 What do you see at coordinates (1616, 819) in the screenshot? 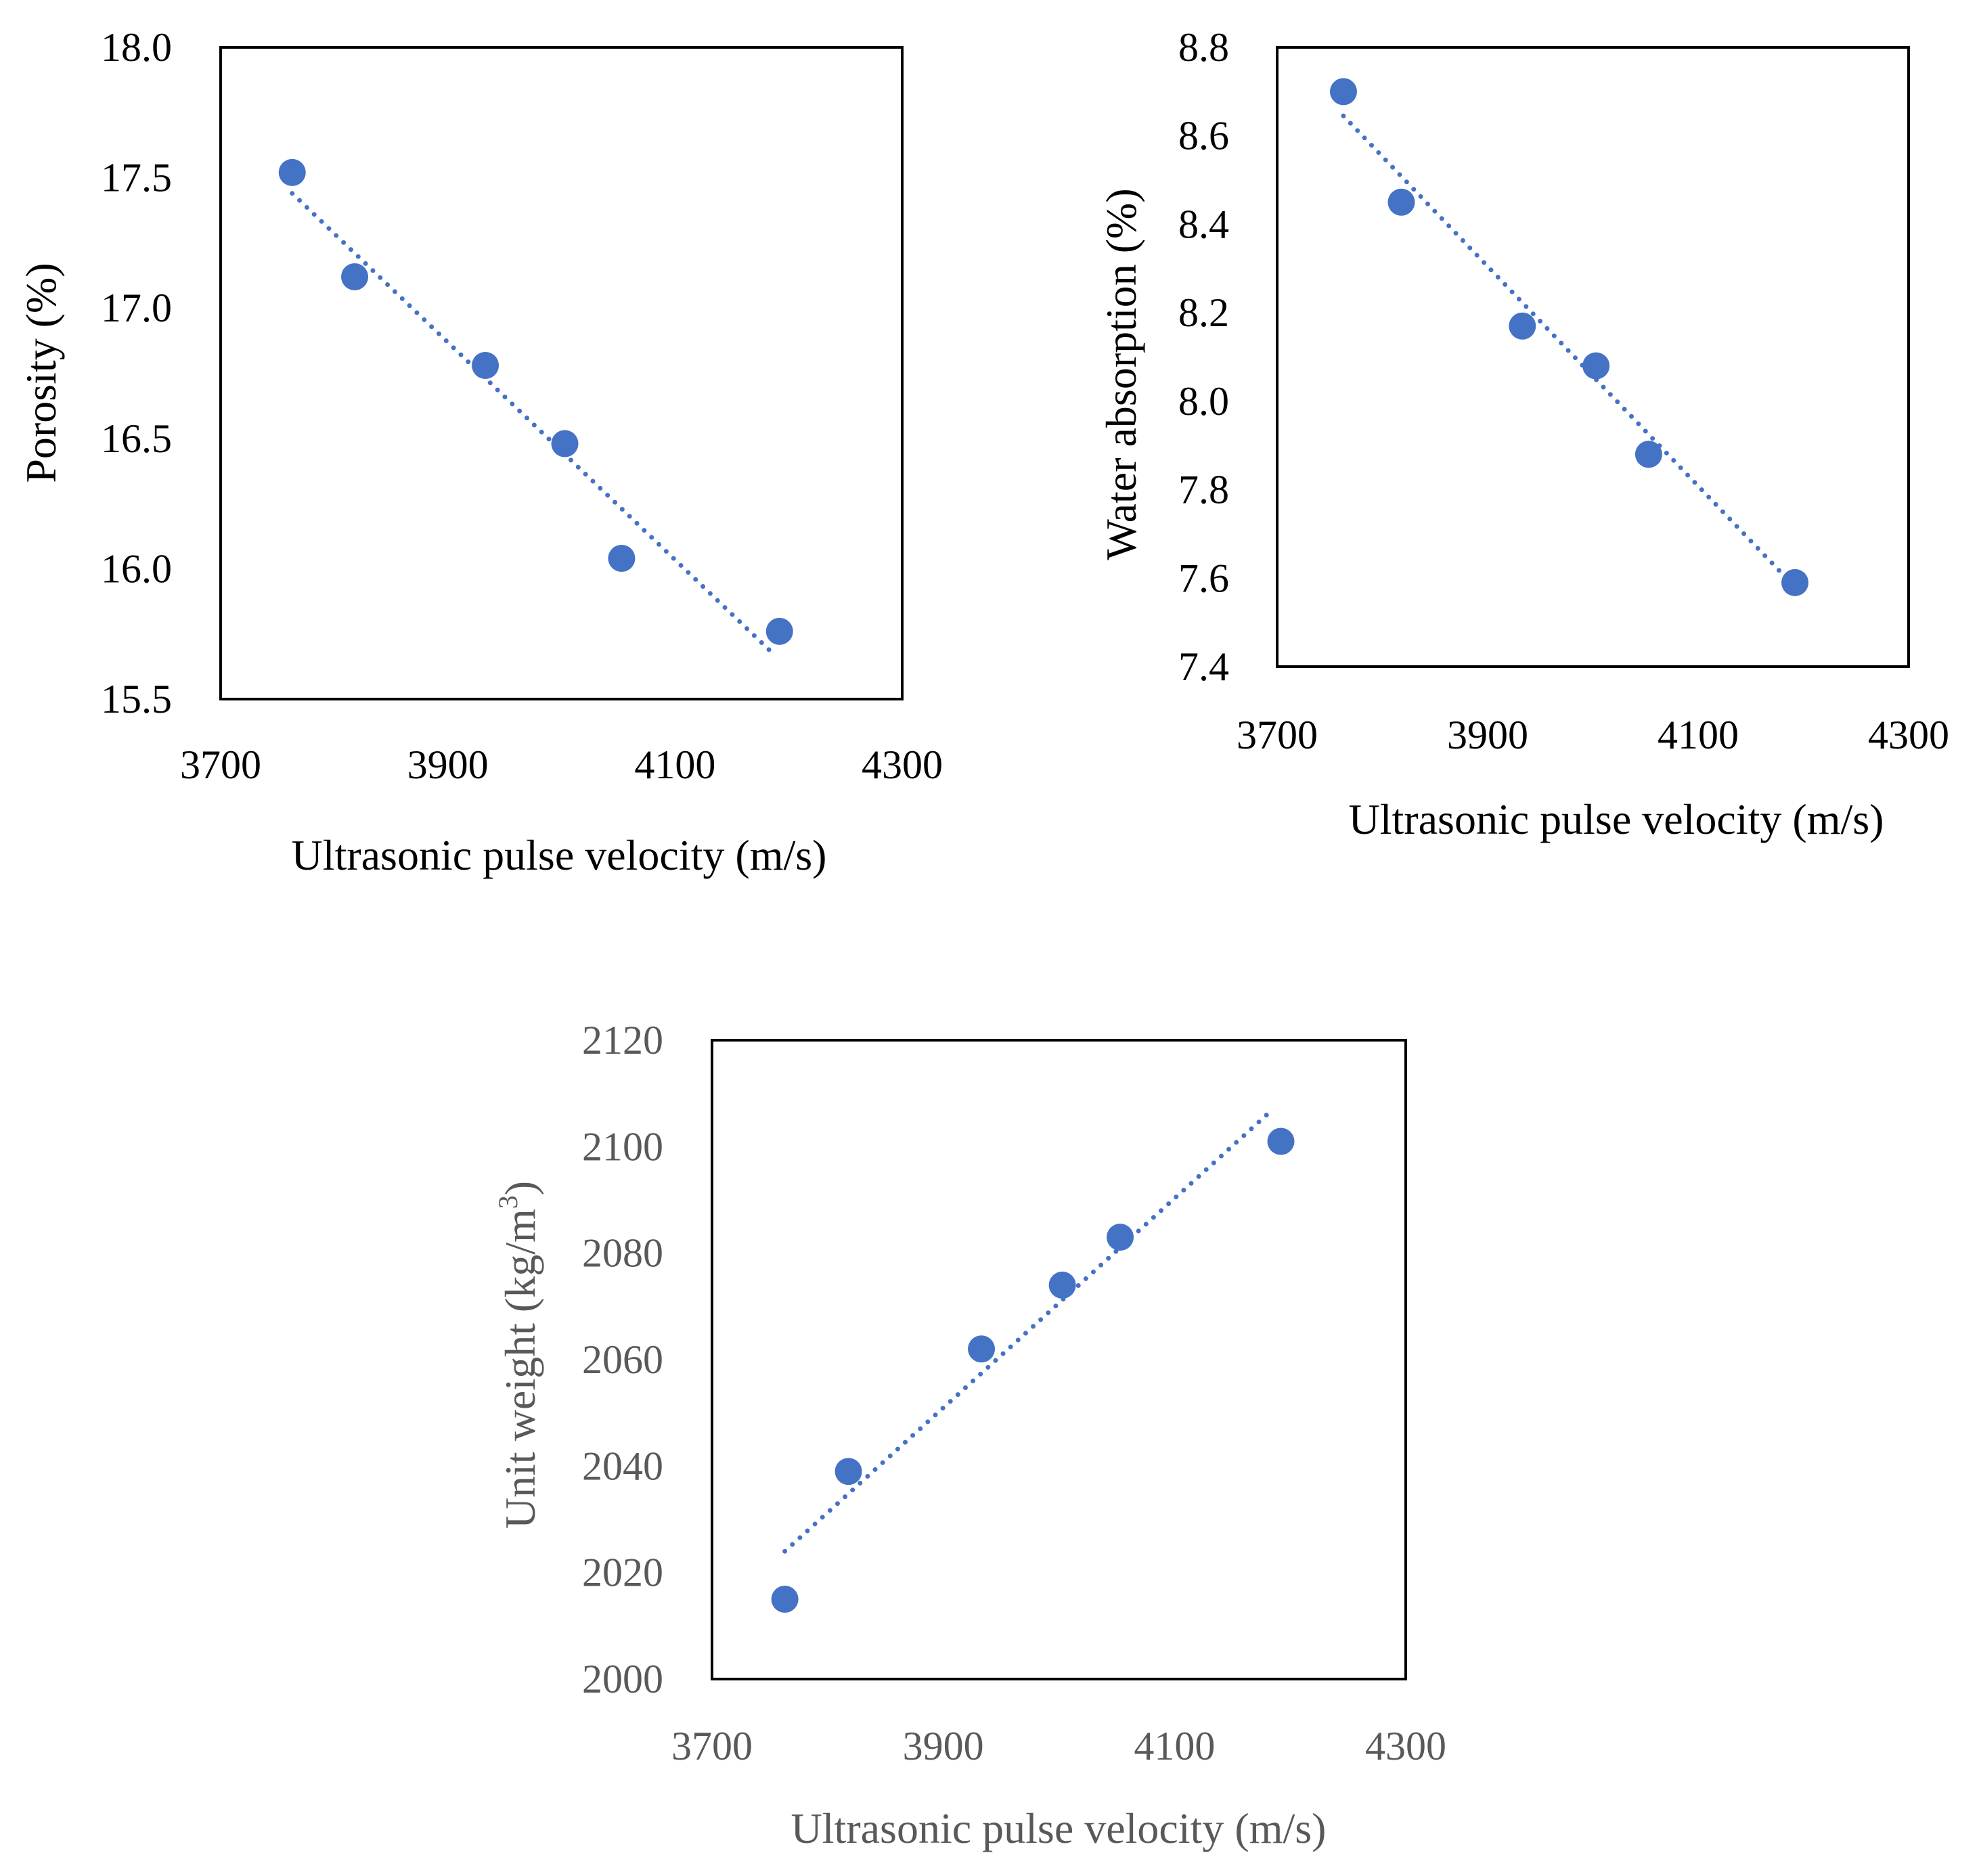
I see `water-absorption-x-axis-title: Ultrasonic pulse velocity (m/s)` at bounding box center [1616, 819].